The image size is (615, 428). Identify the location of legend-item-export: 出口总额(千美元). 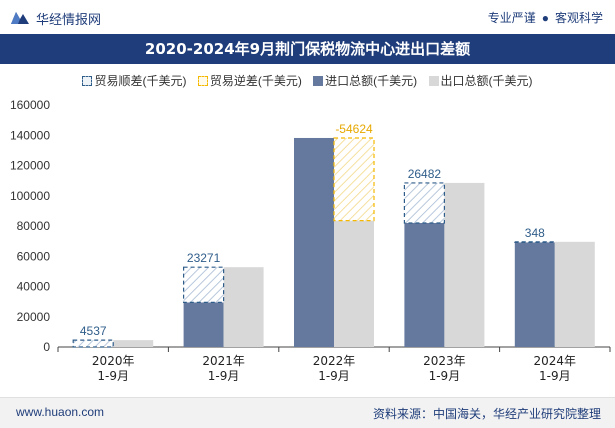
(480, 80).